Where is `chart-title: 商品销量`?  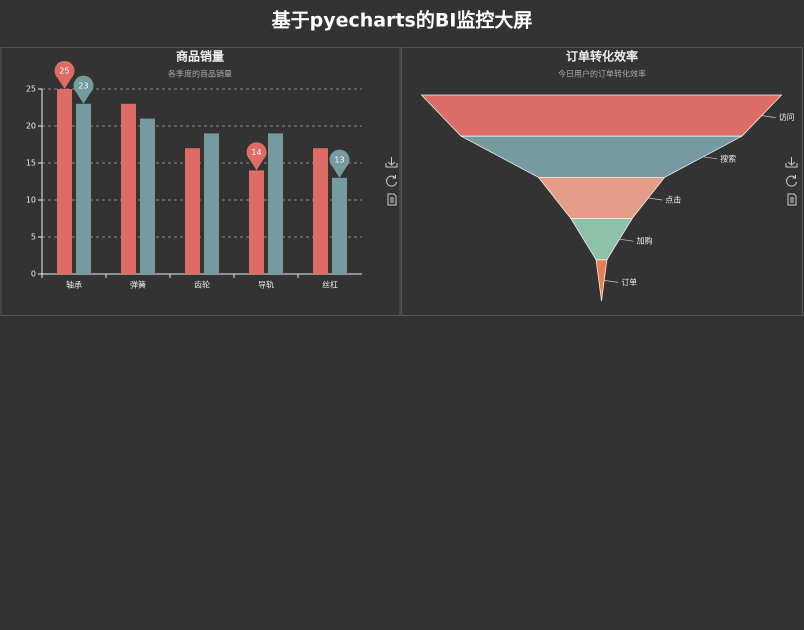 chart-title: 商品销量 is located at coordinates (200, 56).